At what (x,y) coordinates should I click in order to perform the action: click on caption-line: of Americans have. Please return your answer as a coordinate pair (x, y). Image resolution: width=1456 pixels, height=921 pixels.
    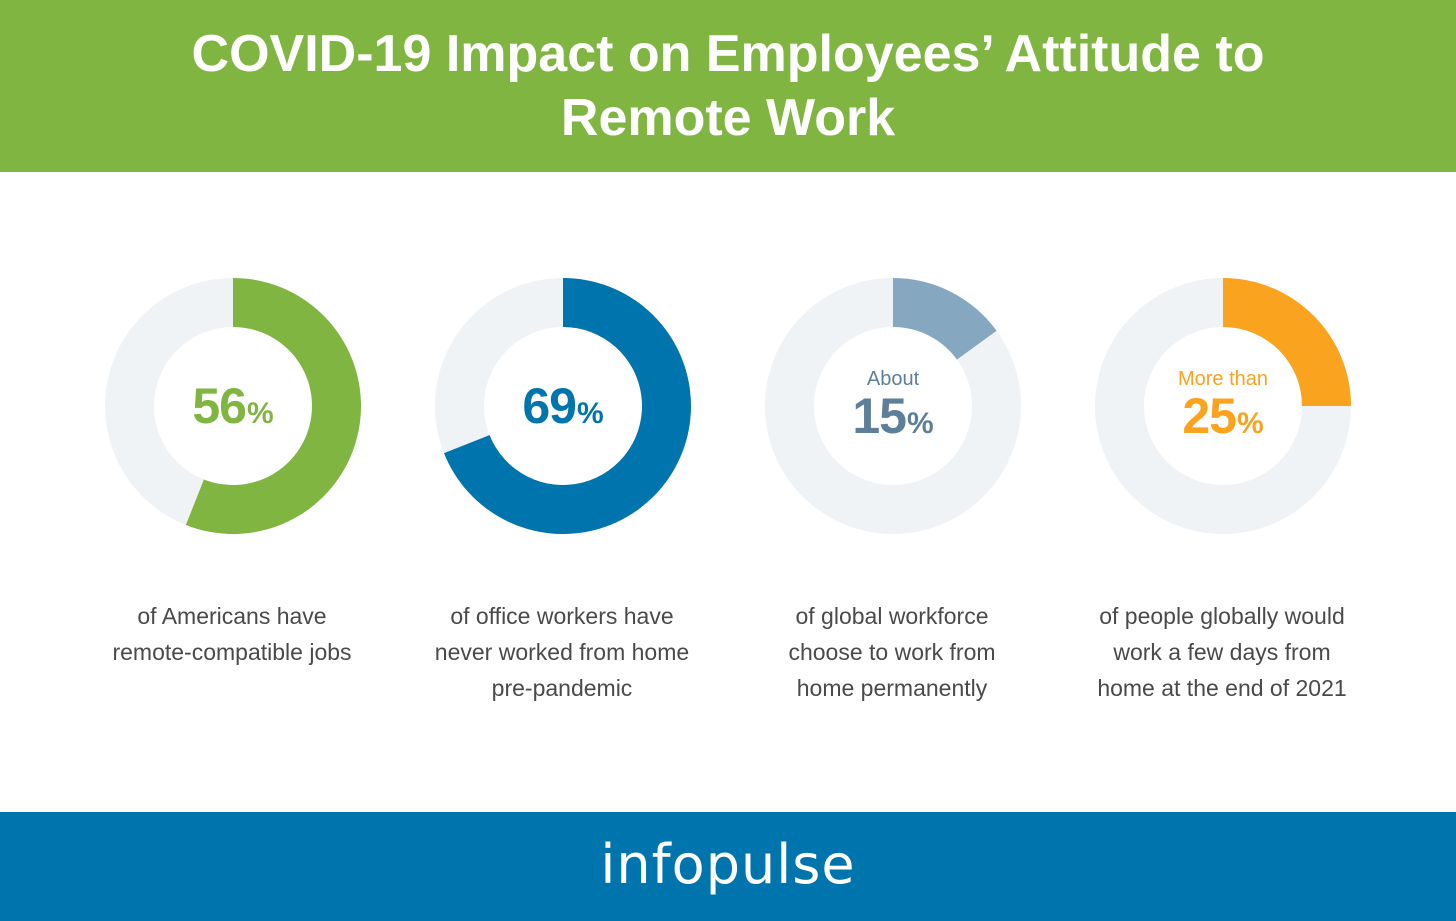
    Looking at the image, I should click on (232, 616).